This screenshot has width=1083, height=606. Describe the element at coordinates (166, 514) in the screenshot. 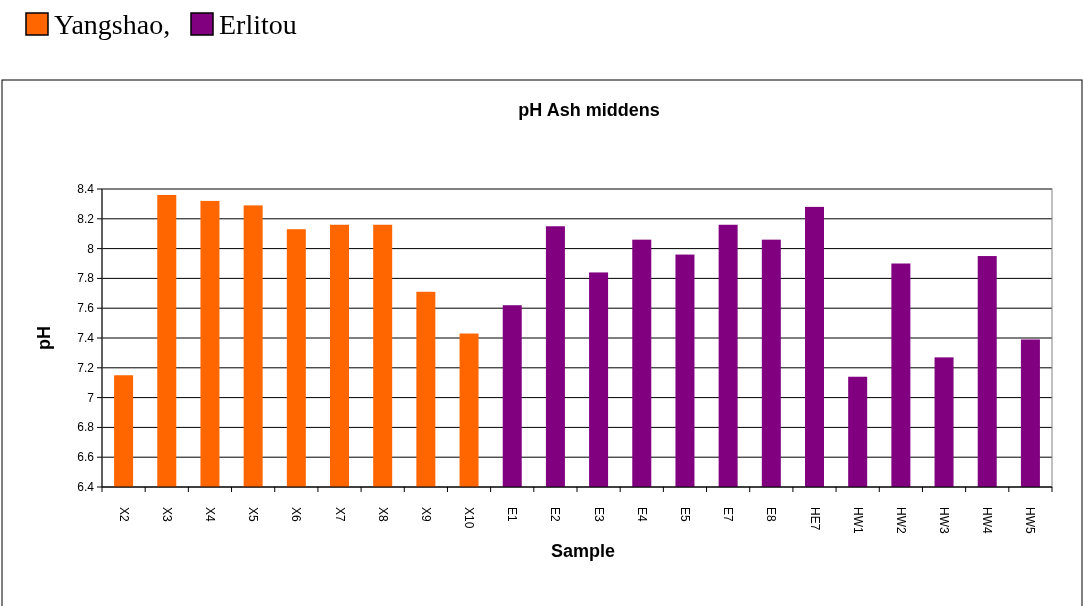

I see `x-tick-label: X3` at that location.